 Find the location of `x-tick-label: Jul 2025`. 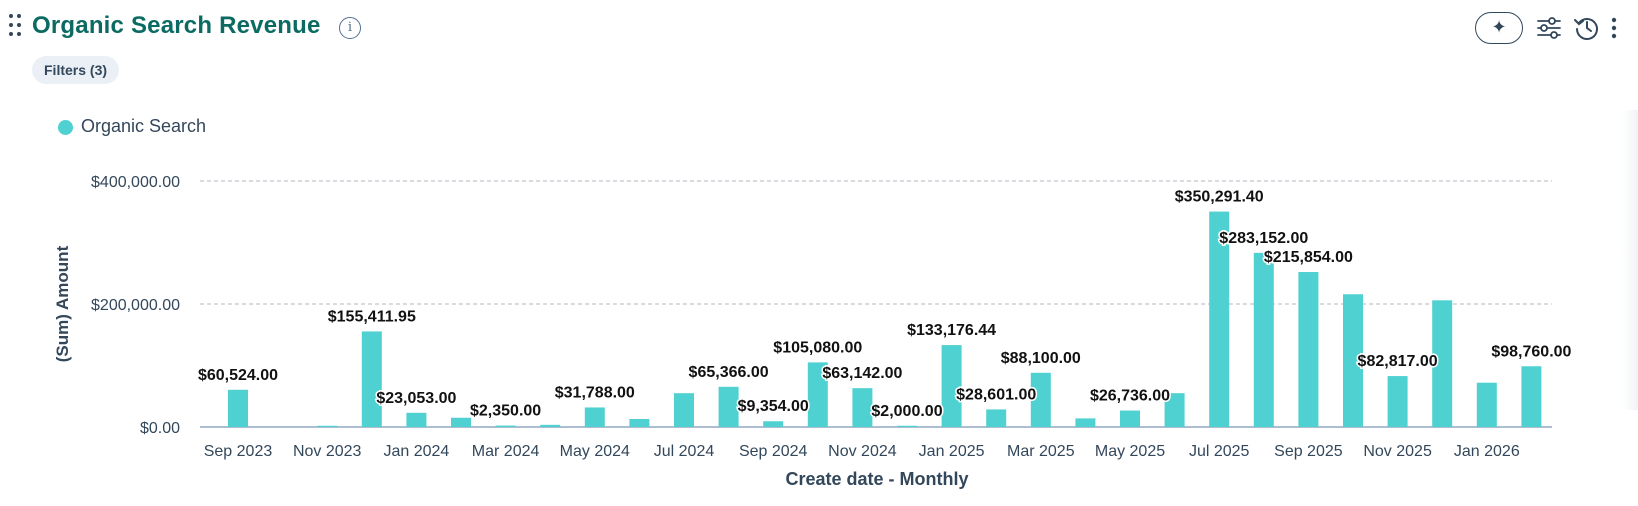

x-tick-label: Jul 2025 is located at coordinates (1219, 451).